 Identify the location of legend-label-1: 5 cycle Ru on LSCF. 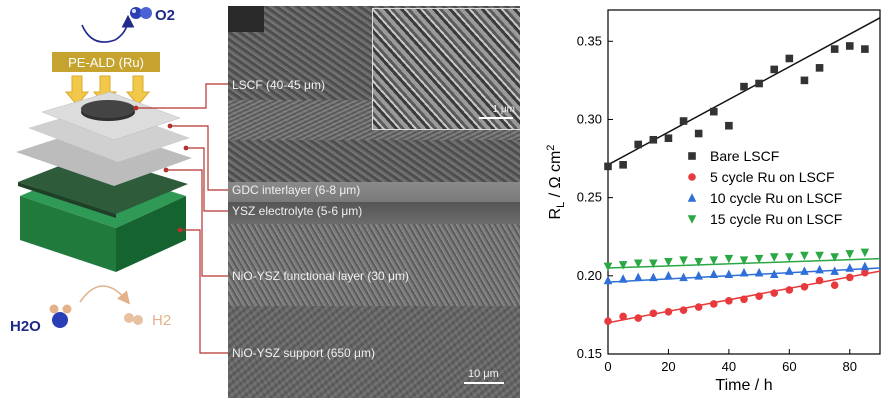
(772, 177).